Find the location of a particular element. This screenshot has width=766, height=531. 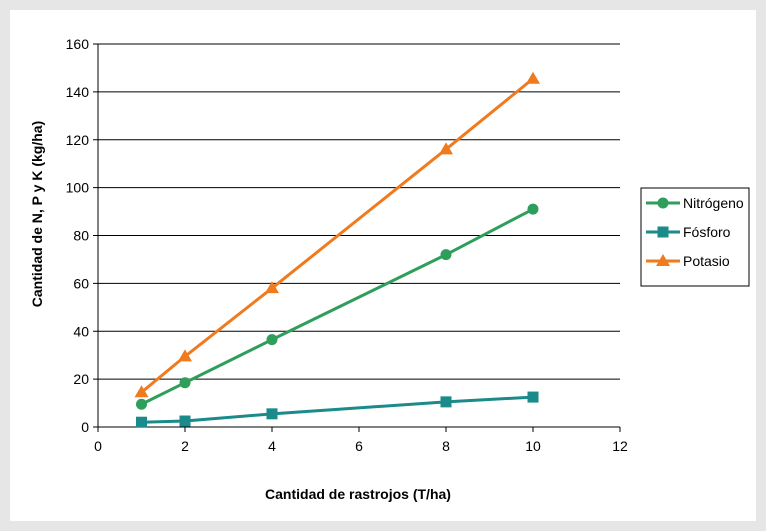

legend-item: Potasio is located at coordinates (688, 261).